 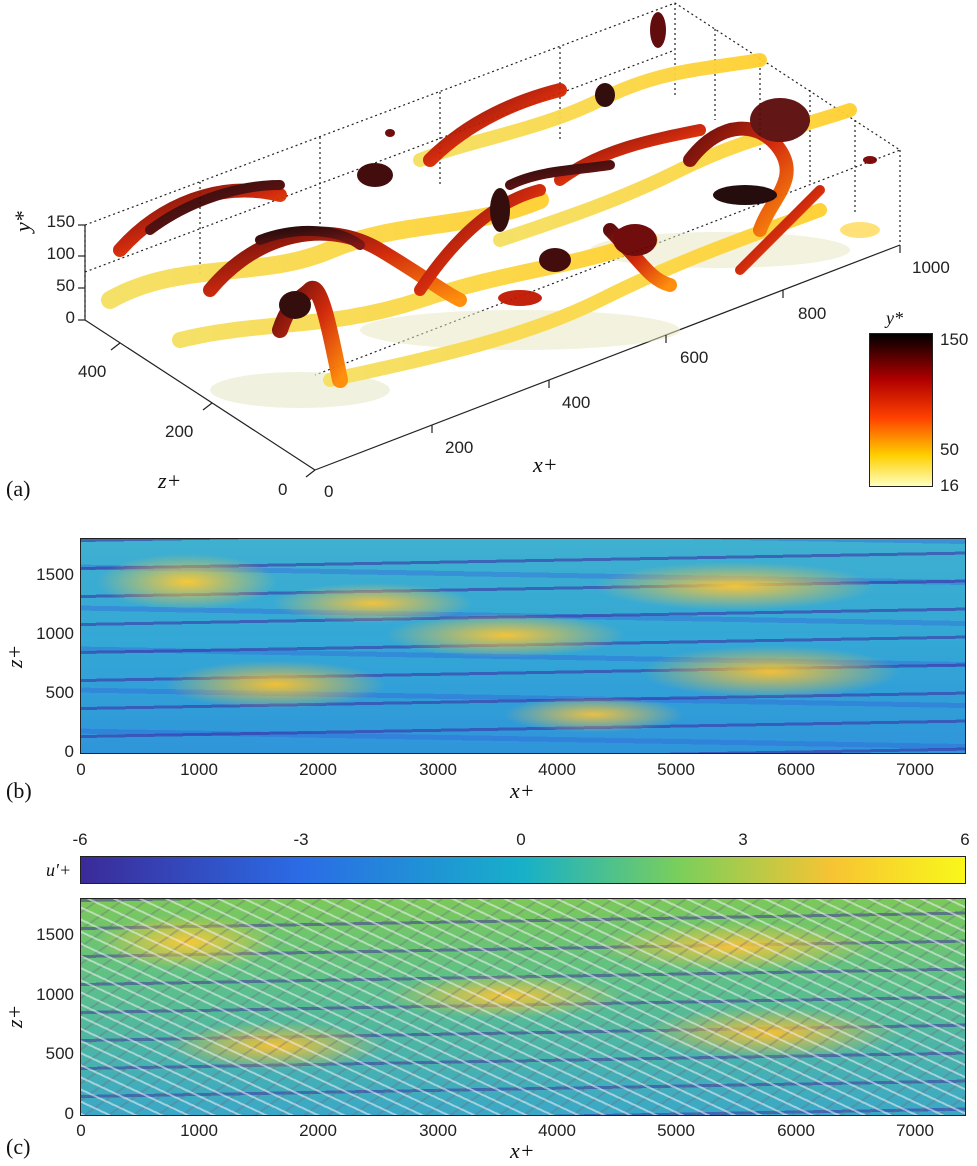 What do you see at coordinates (901, 410) in the screenshot?
I see `panel-a-colorbar` at bounding box center [901, 410].